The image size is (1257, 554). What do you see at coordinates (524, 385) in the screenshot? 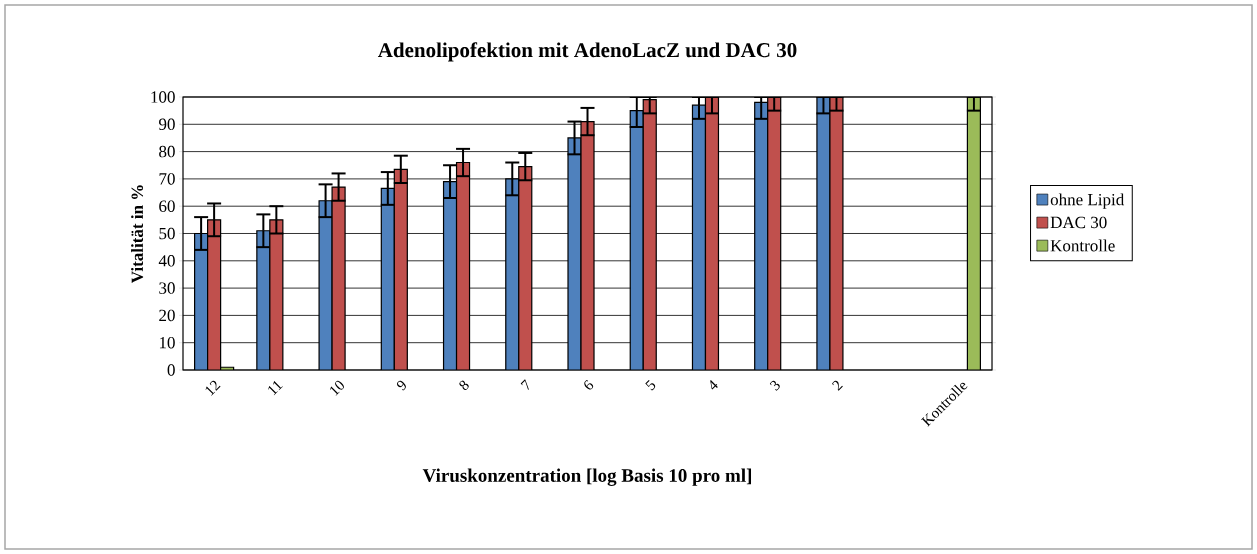
I see `x-tick-label: 7` at bounding box center [524, 385].